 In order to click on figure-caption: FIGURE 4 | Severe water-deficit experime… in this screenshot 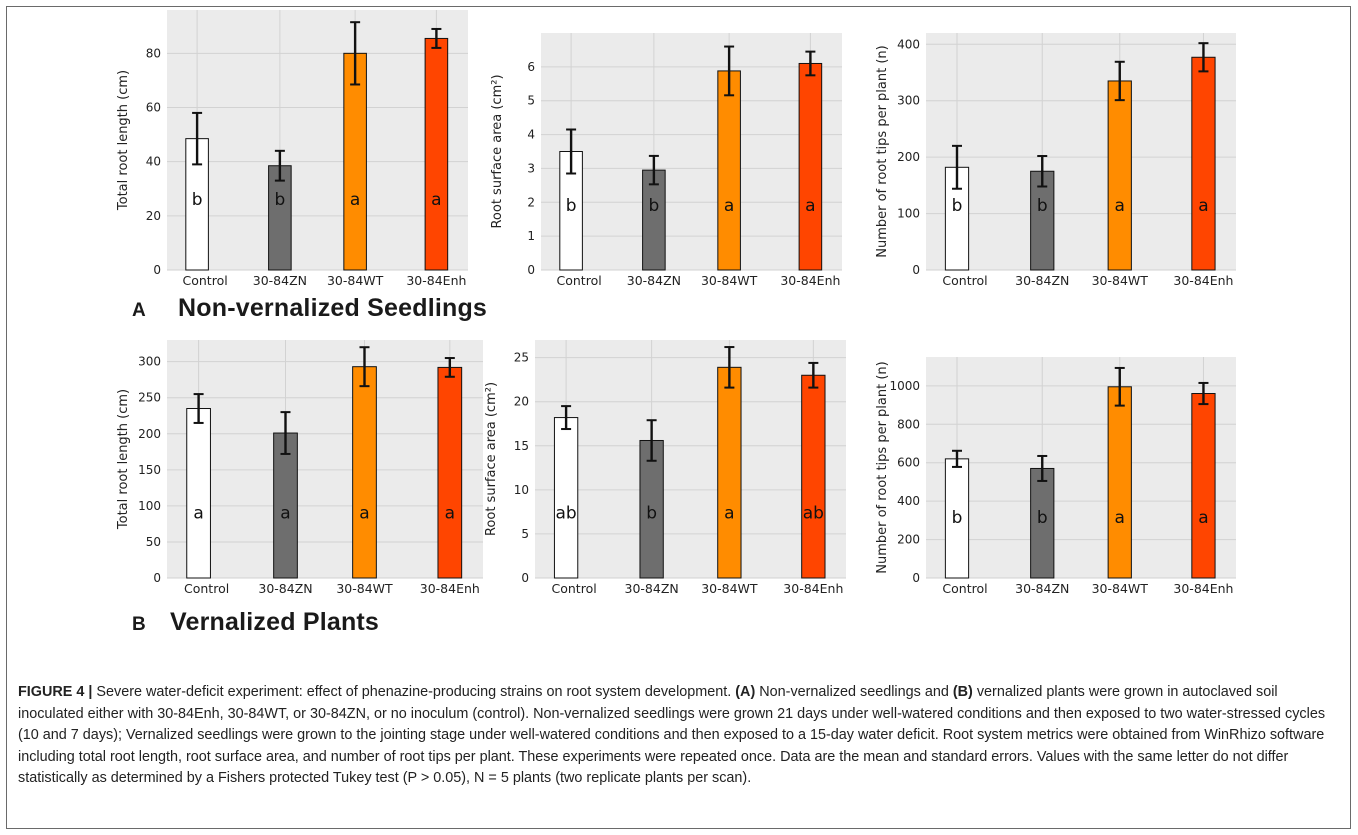, I will do `click(677, 736)`.